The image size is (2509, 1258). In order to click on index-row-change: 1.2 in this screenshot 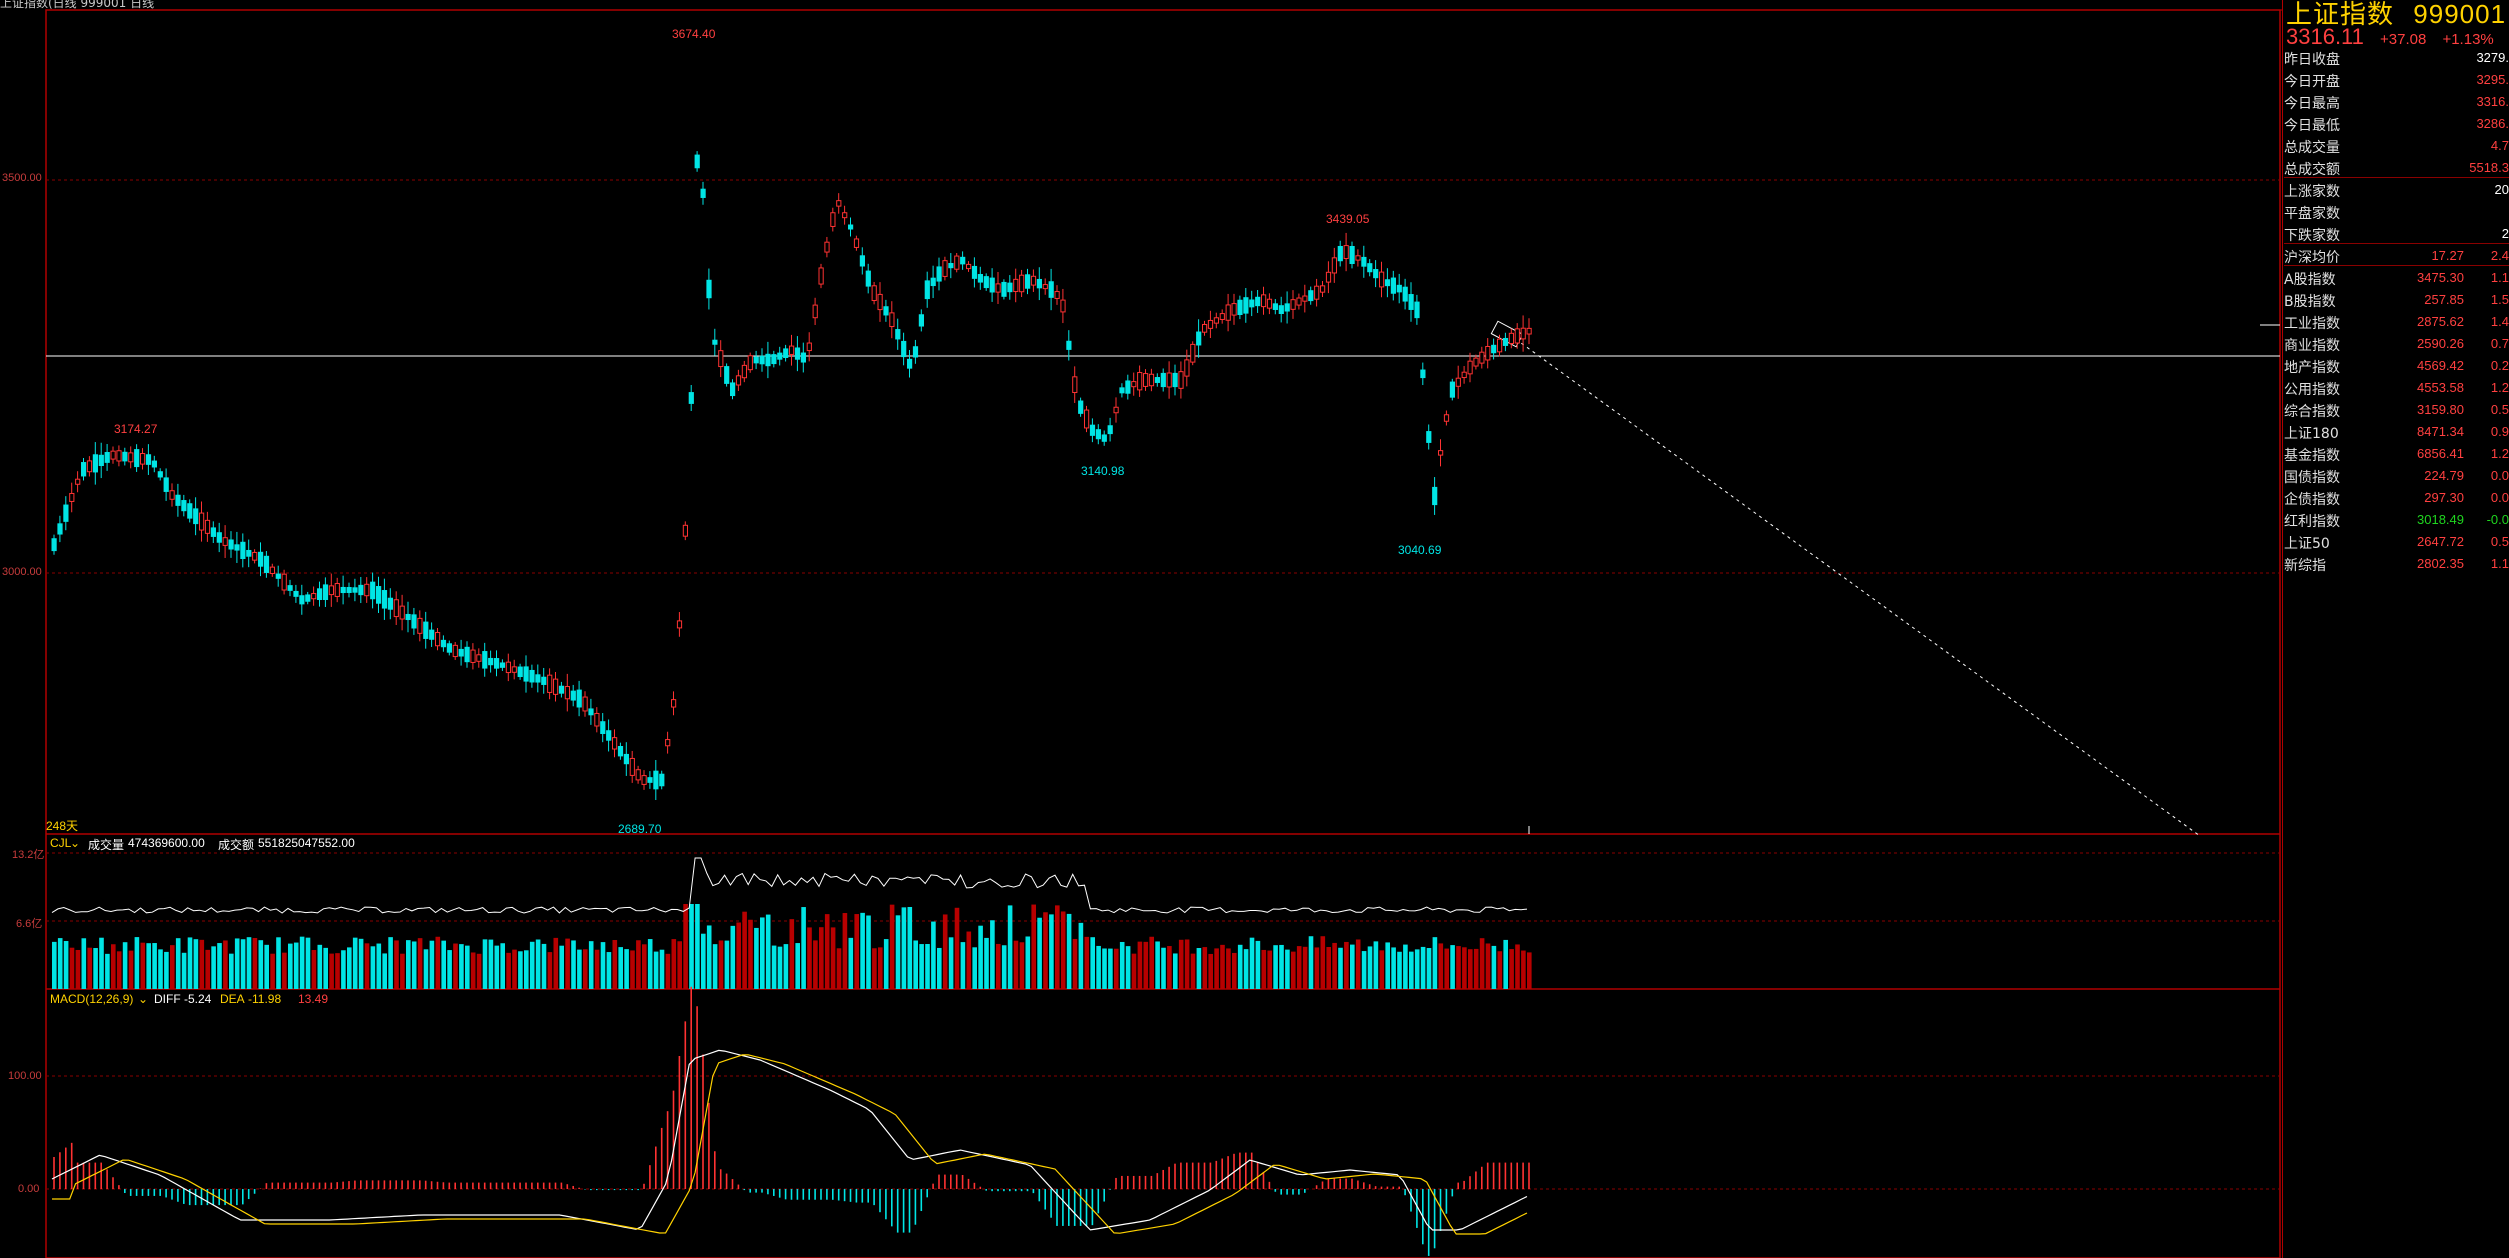, I will do `click(2499, 387)`.